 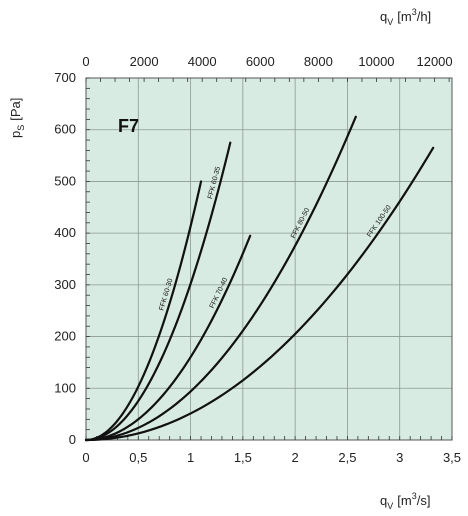 What do you see at coordinates (434, 61) in the screenshot?
I see `x-top-tick-label: 12000` at bounding box center [434, 61].